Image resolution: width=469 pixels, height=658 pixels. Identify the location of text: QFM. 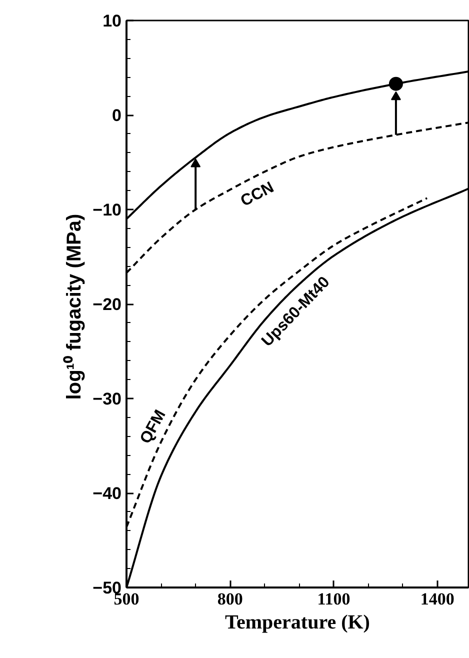
(153, 427).